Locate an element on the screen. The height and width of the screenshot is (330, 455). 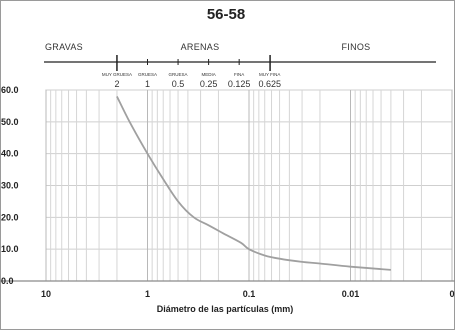
x-axis-label: Diámetro de las partículas (mm) is located at coordinates (225, 309).